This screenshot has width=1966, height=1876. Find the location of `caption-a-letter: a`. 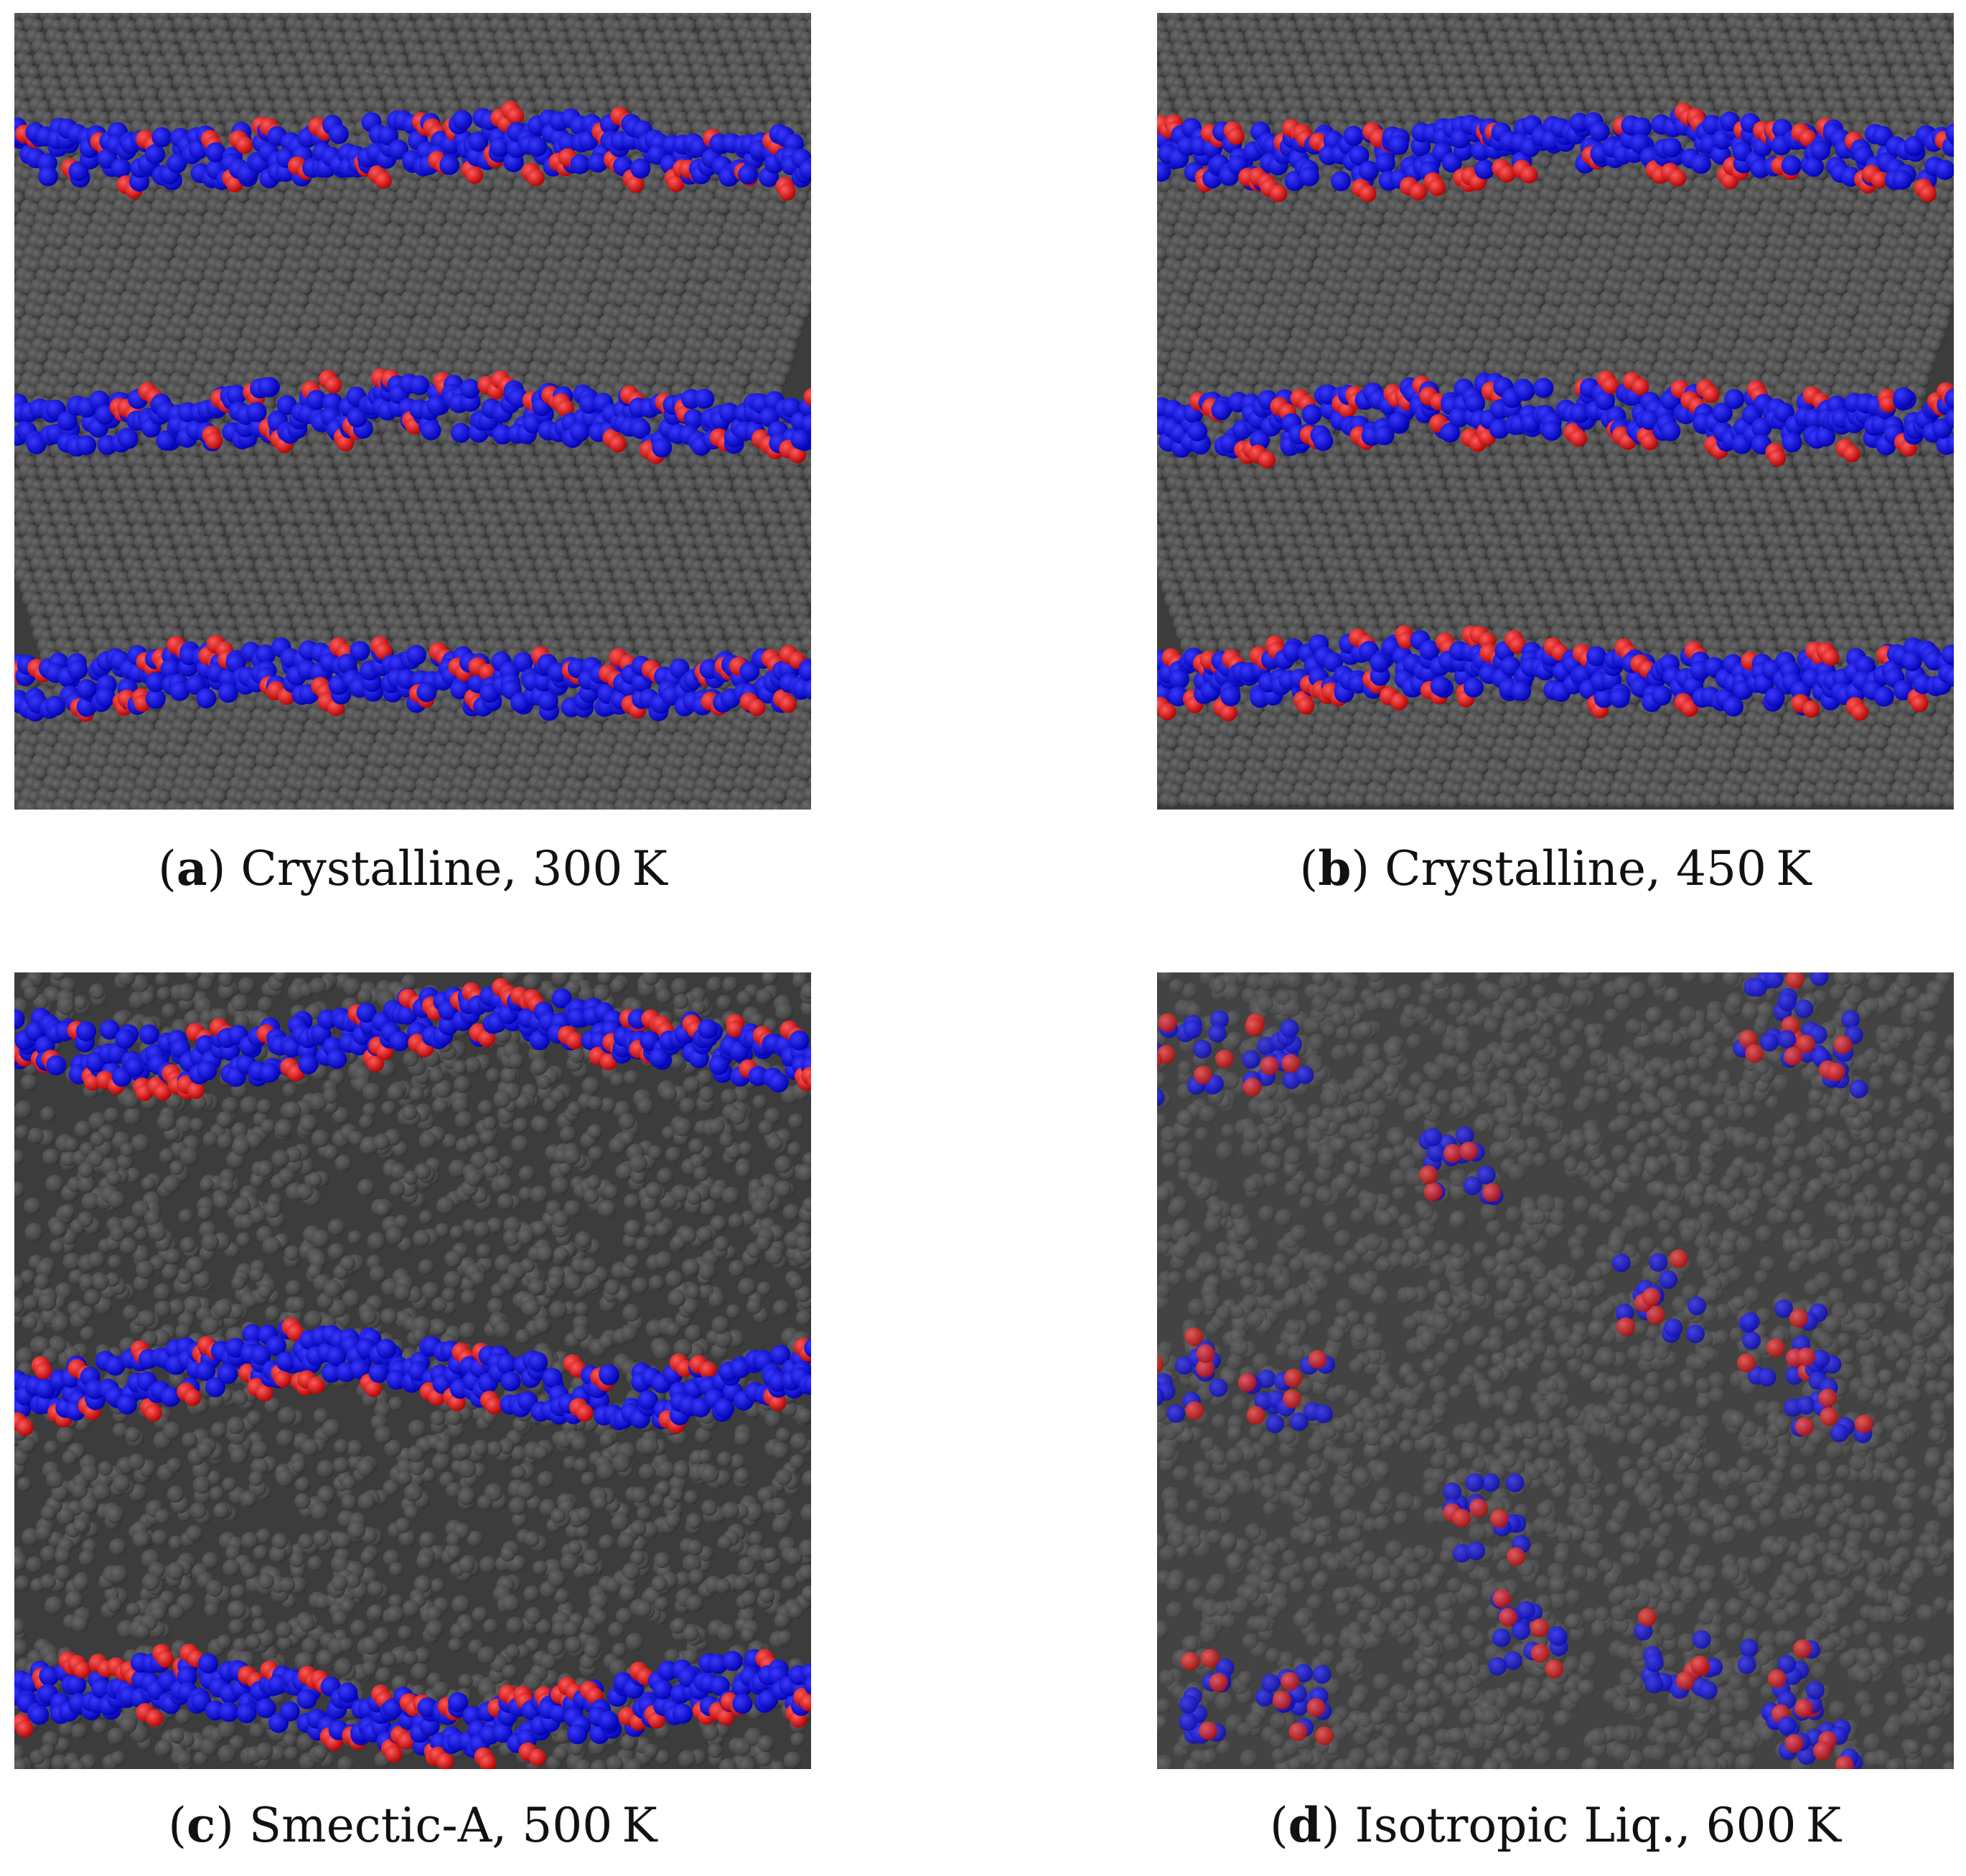

caption-a-letter: a is located at coordinates (192, 868).